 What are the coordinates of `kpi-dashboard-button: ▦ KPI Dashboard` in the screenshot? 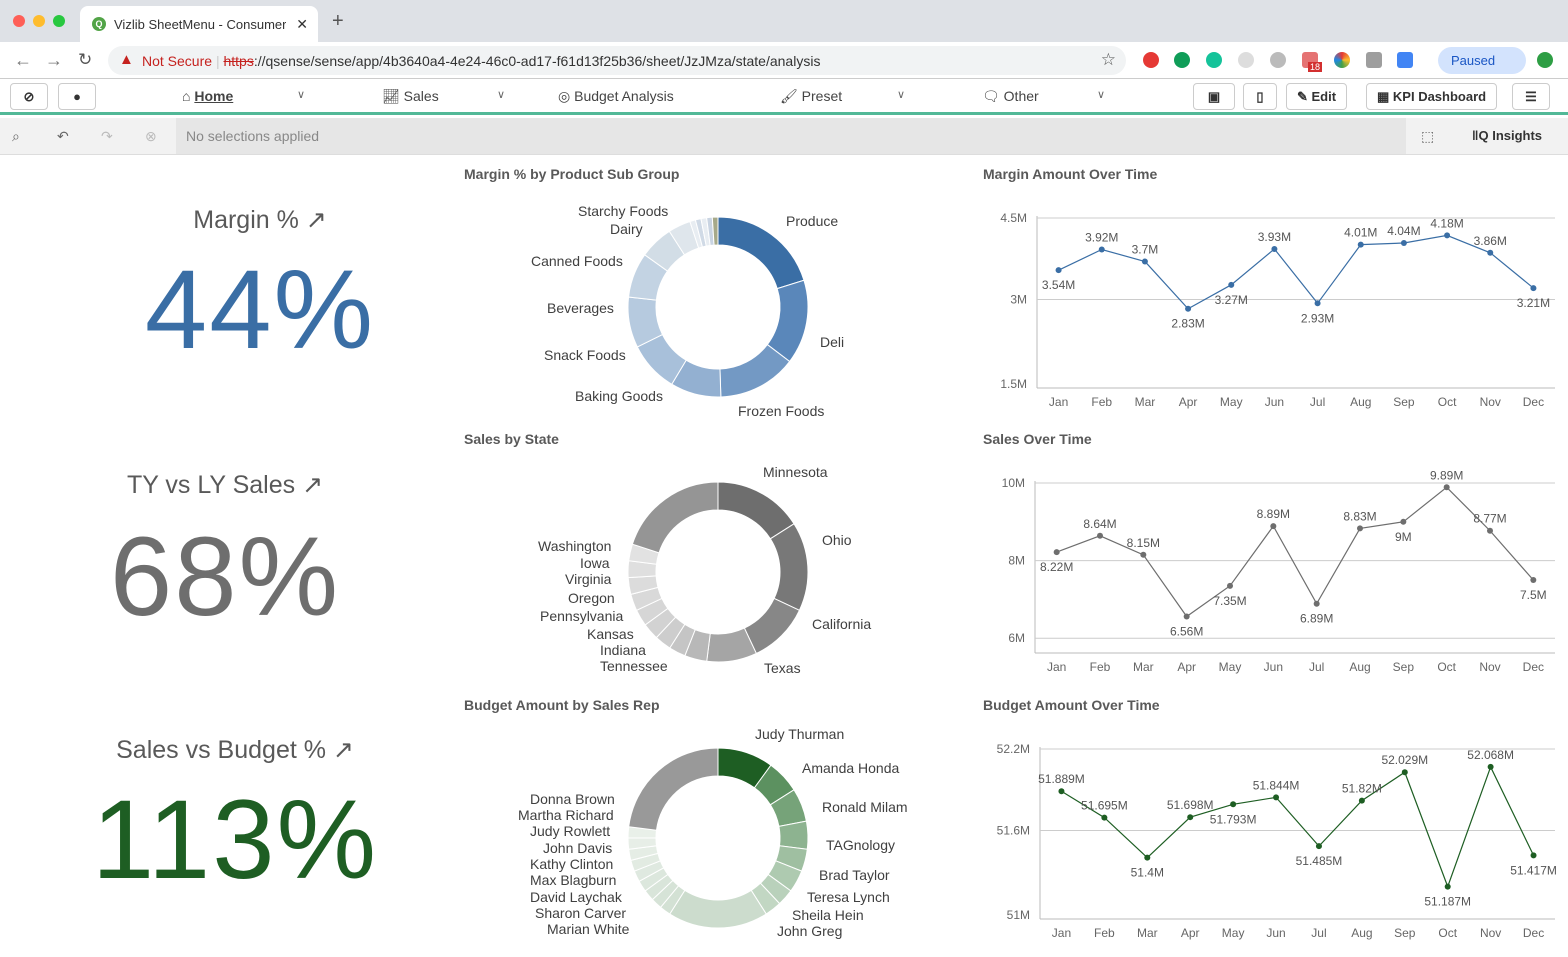 It's located at (1432, 96).